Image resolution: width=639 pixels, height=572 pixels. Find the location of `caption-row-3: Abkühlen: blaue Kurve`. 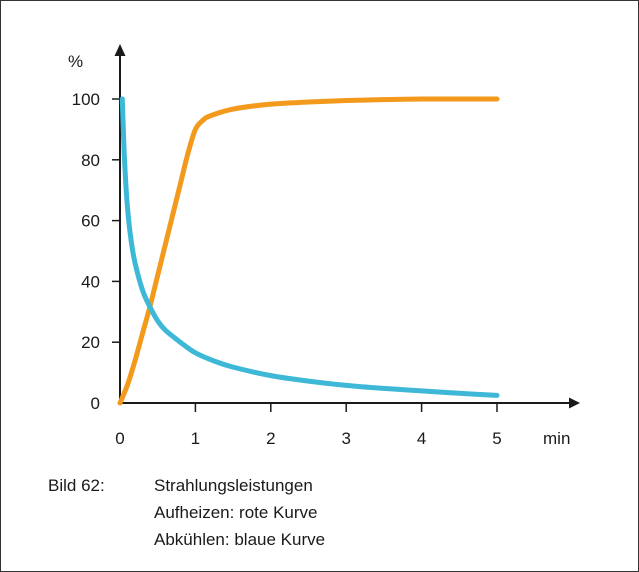

caption-row-3: Abkühlen: blaue Kurve is located at coordinates (186, 539).